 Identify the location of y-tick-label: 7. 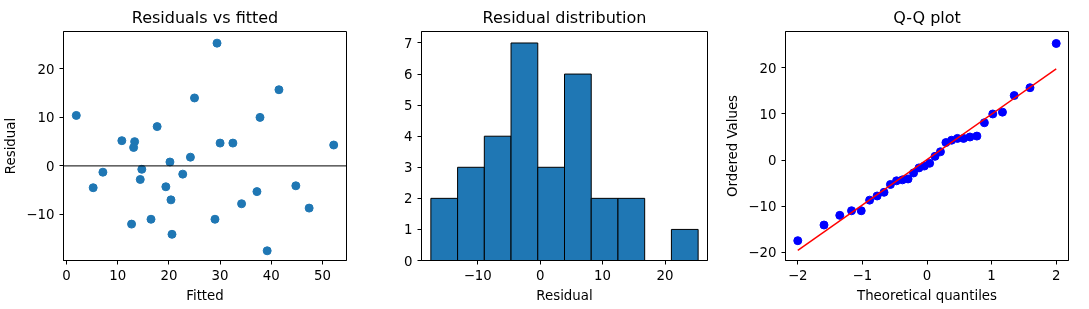
(408, 43).